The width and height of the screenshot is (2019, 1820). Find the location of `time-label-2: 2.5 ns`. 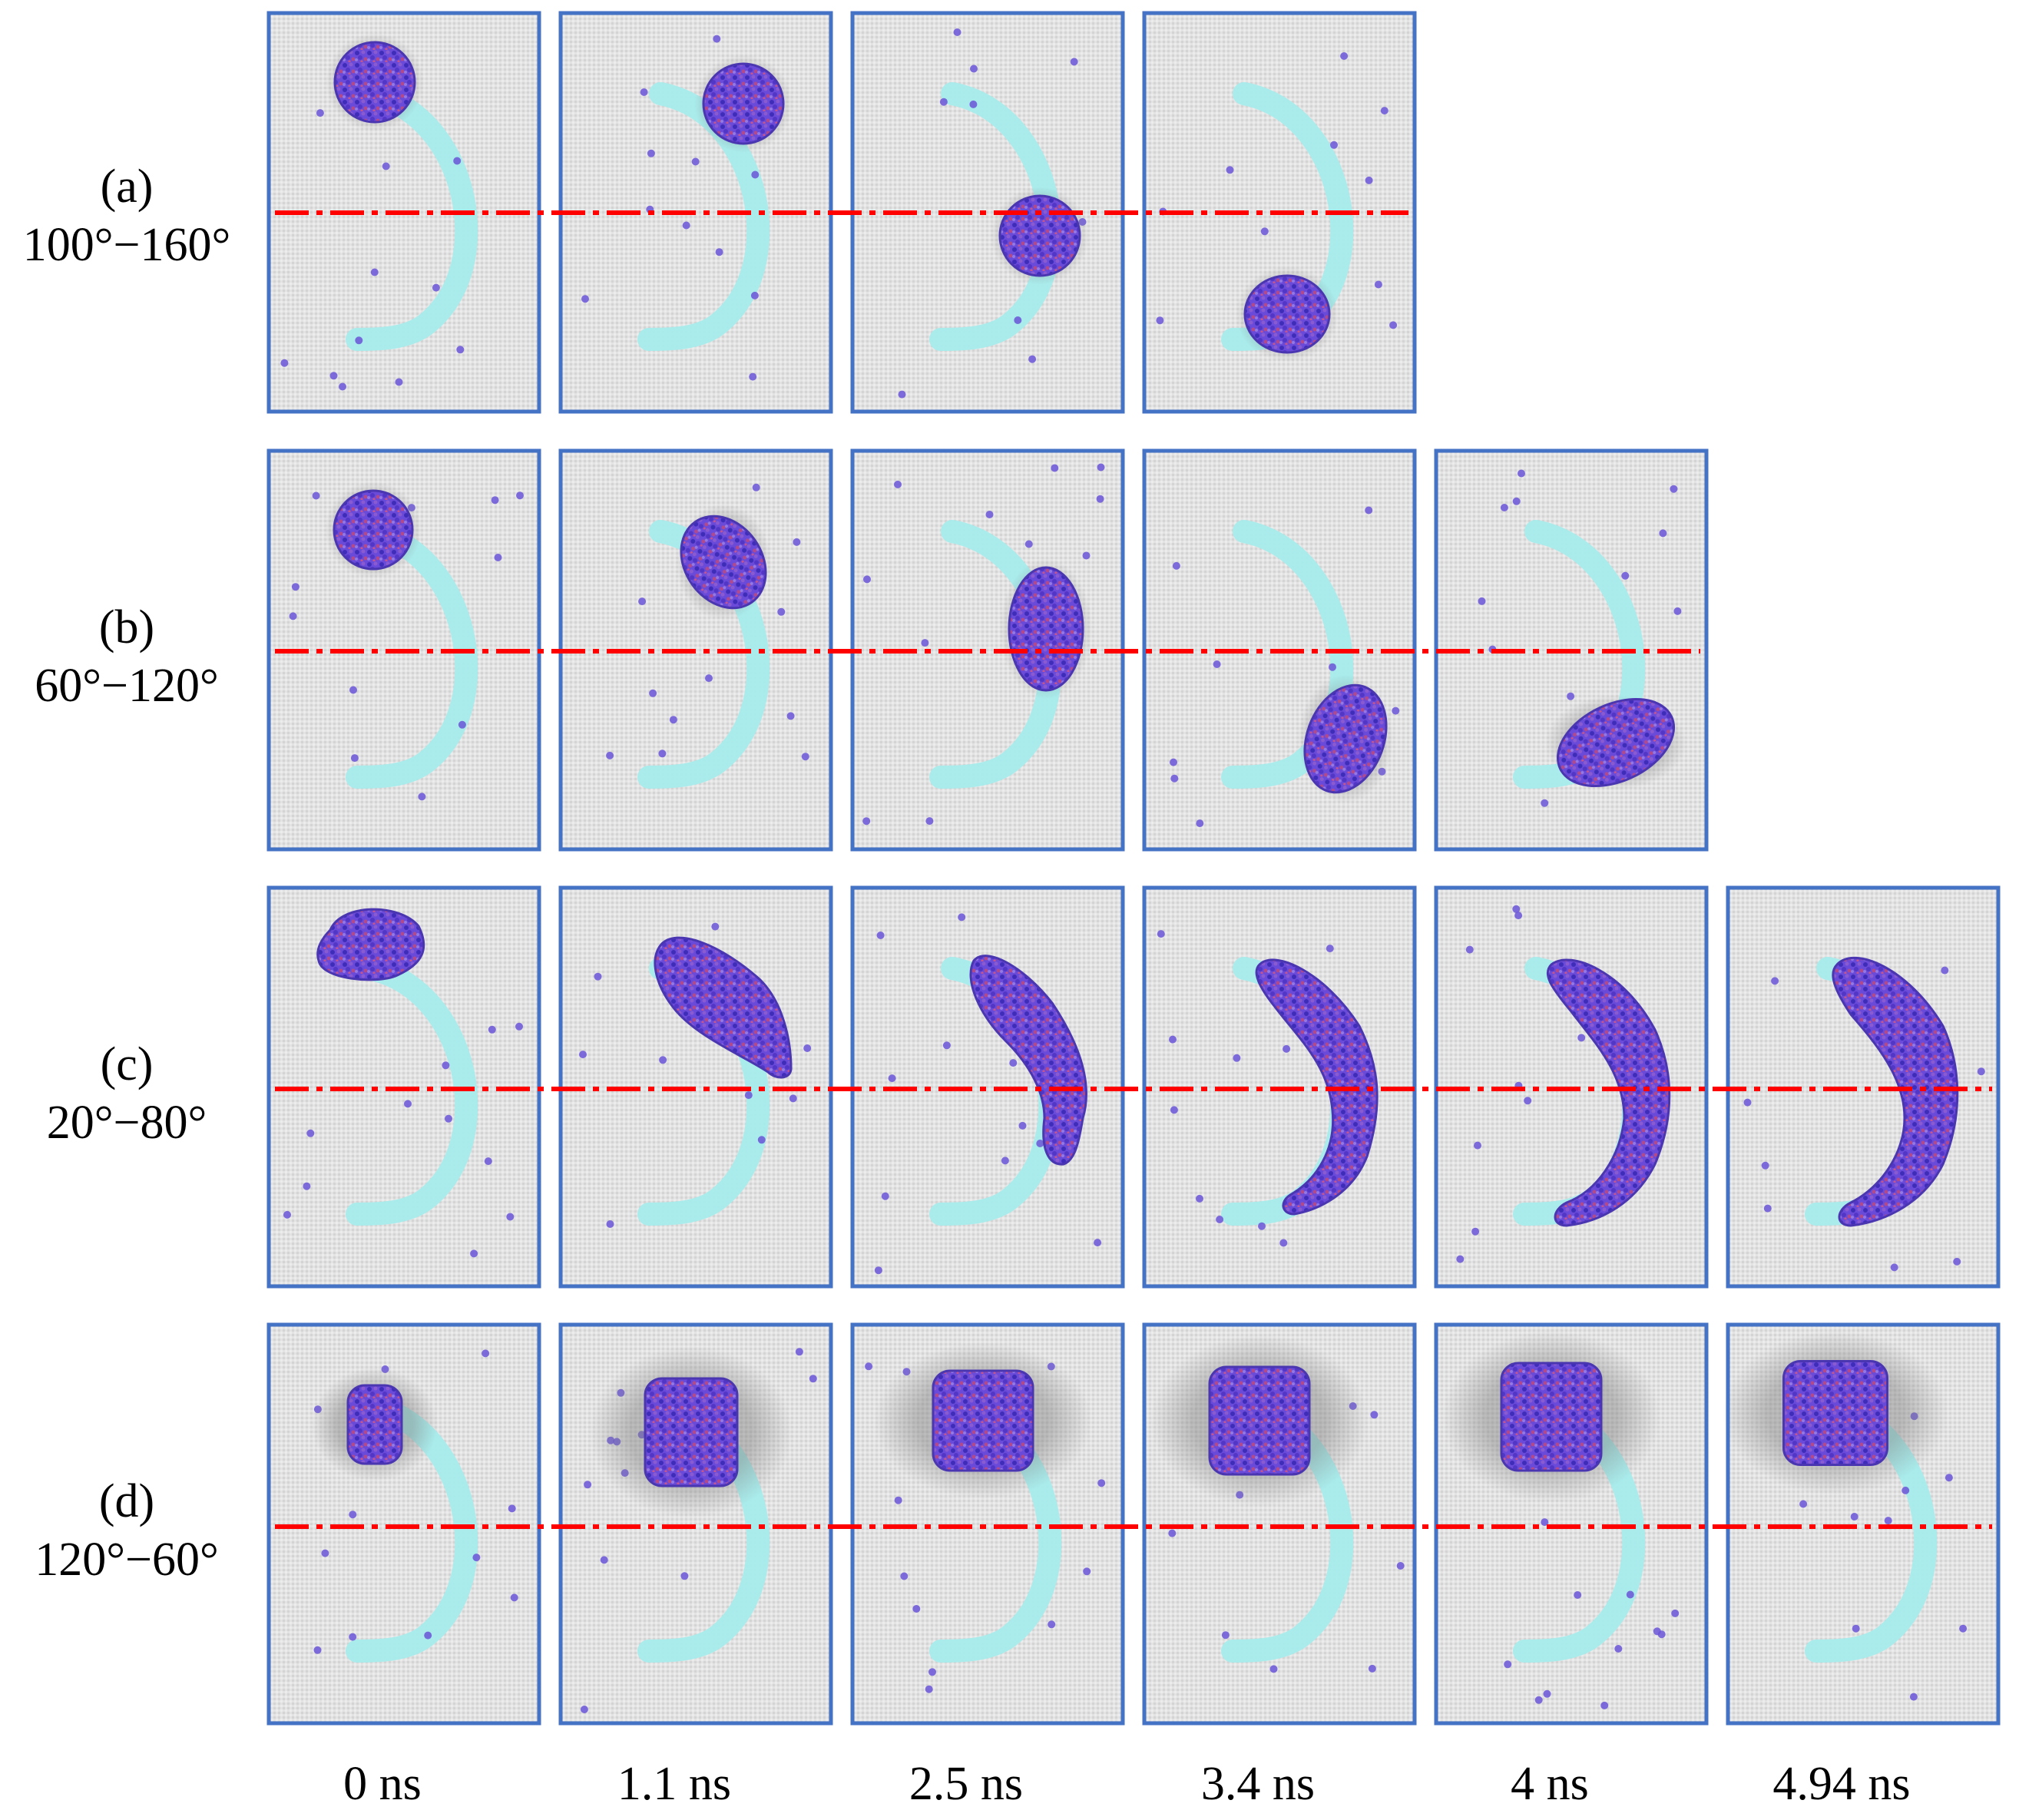

time-label-2: 2.5 ns is located at coordinates (966, 1784).